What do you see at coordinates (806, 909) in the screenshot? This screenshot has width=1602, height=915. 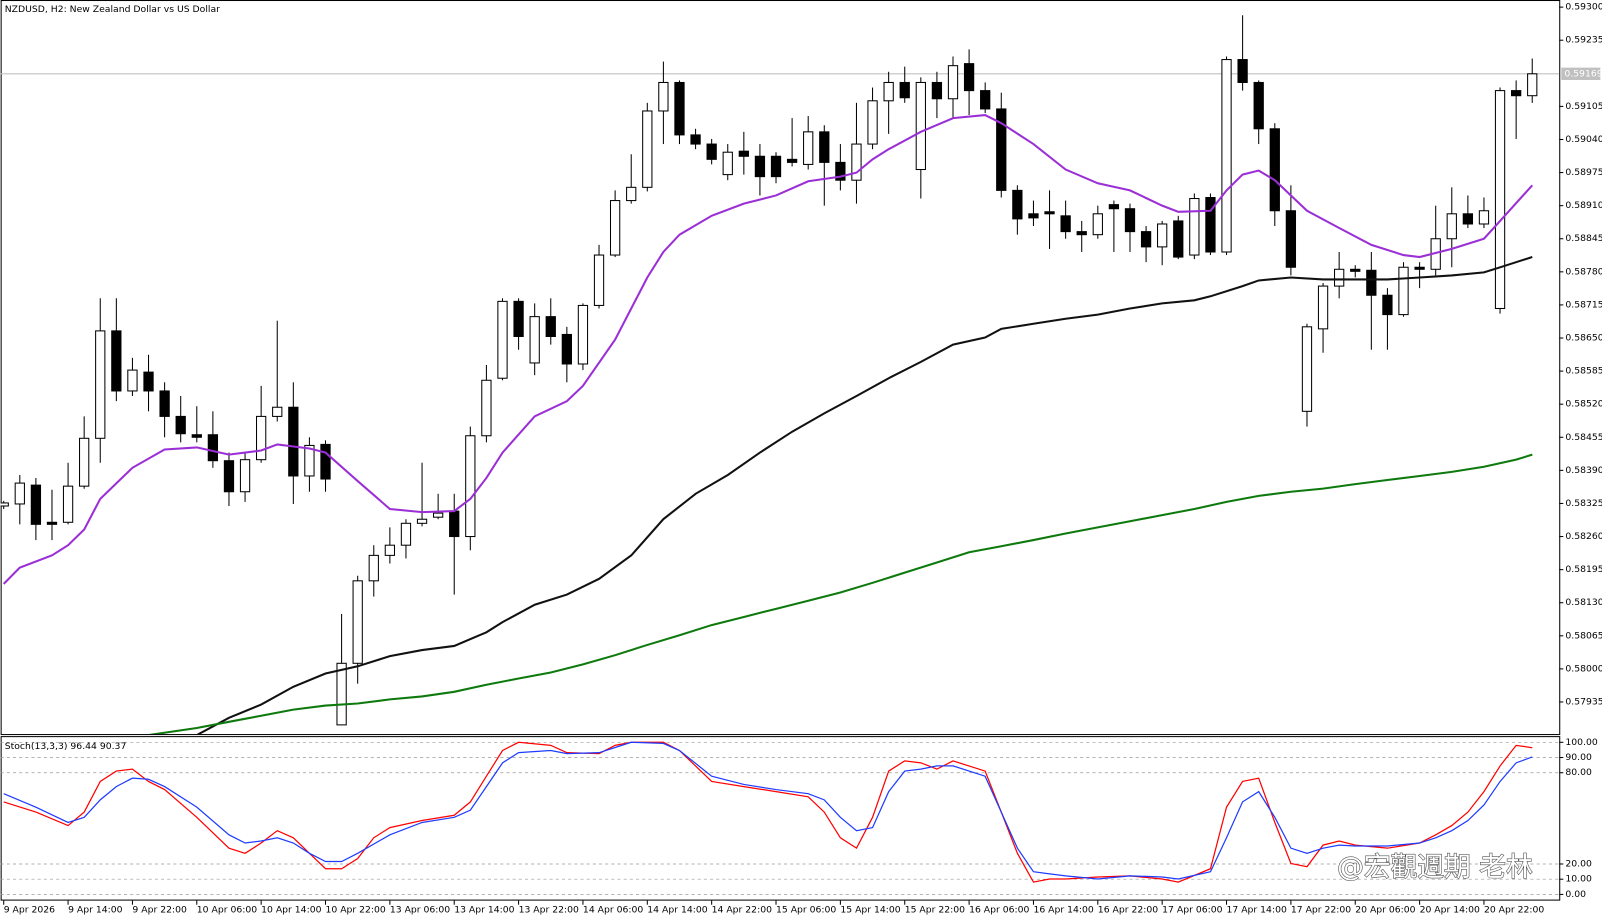 I see `x-tick-label: 15 Apr 06:00` at bounding box center [806, 909].